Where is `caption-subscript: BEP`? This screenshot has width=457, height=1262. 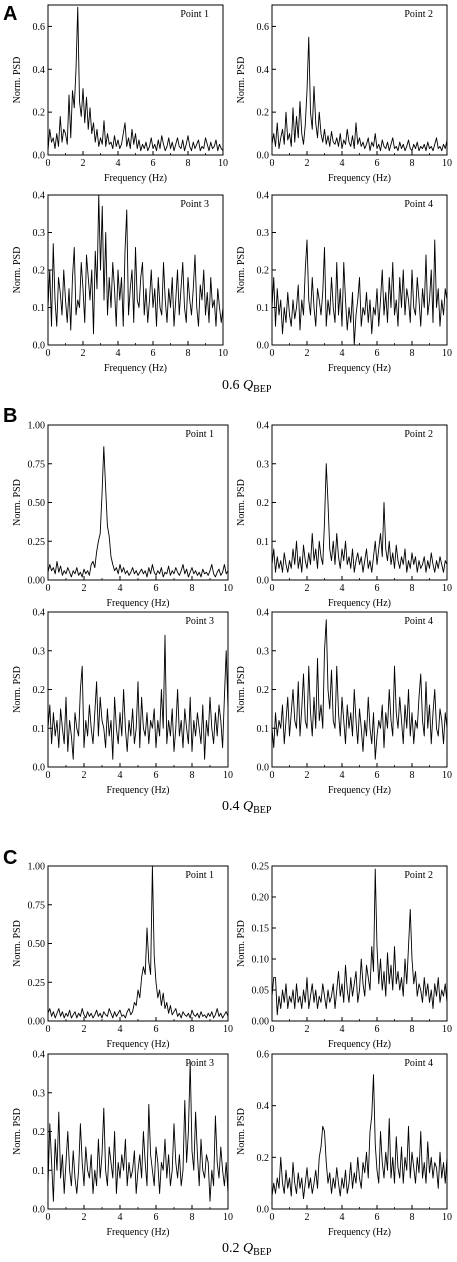 caption-subscript: BEP is located at coordinates (262, 810).